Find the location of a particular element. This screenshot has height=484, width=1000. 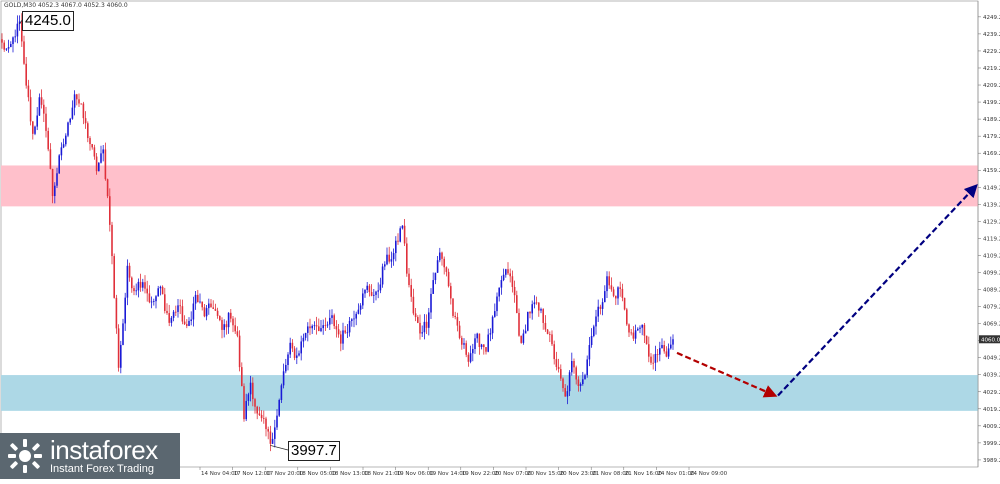

y-tick-label: 3989.2 is located at coordinates (991, 461).